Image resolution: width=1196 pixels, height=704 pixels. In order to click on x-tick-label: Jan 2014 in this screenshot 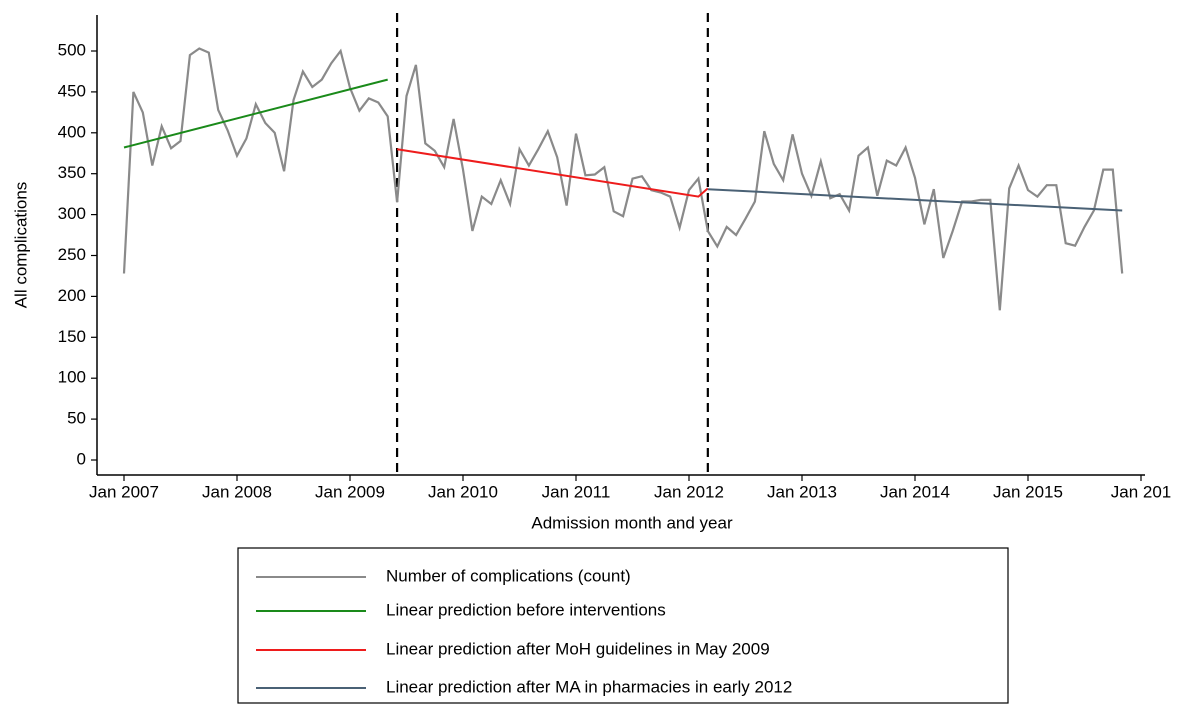, I will do `click(915, 491)`.